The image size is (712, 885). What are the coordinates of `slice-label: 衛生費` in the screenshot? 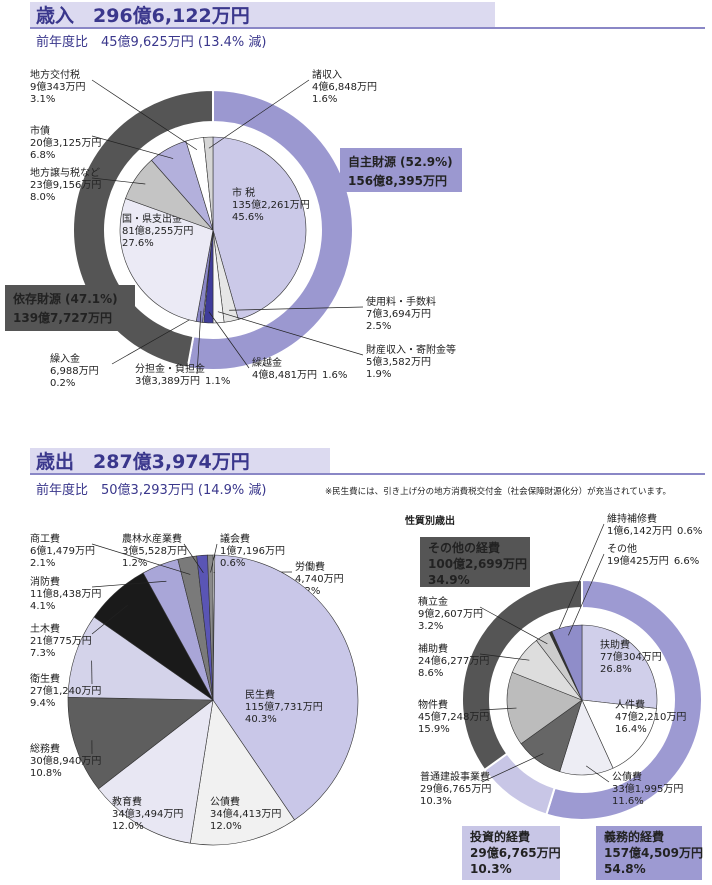 It's located at (45, 678).